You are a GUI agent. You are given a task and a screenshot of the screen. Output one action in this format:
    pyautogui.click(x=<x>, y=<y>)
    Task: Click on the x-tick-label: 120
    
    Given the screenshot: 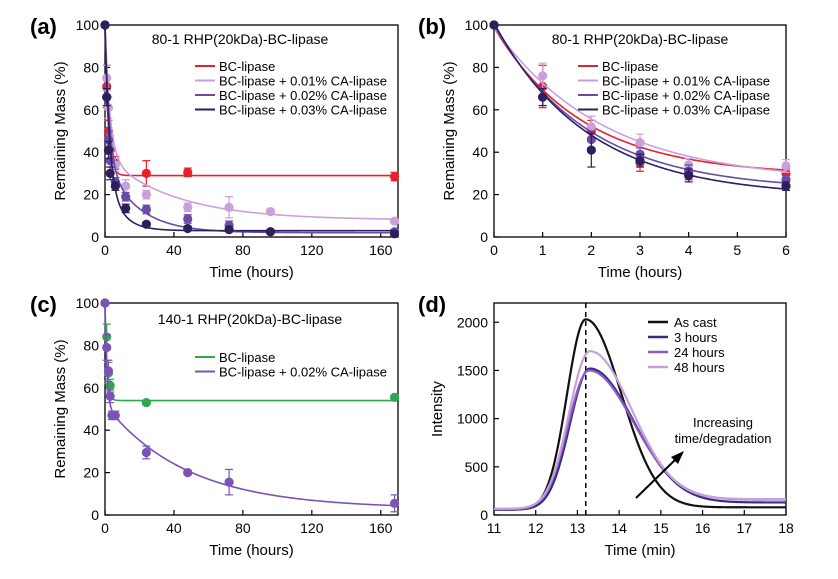 What is the action you would take?
    pyautogui.click(x=312, y=250)
    